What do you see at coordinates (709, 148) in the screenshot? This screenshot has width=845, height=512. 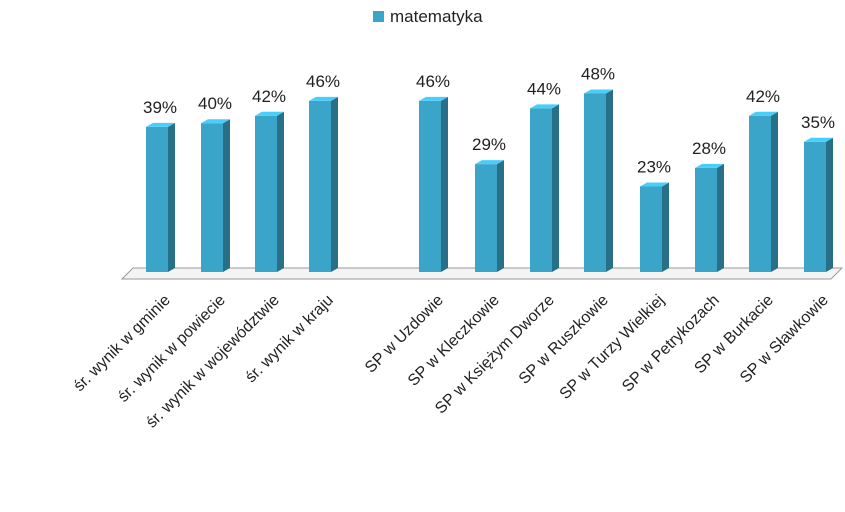 I see `value-label: 28%` at bounding box center [709, 148].